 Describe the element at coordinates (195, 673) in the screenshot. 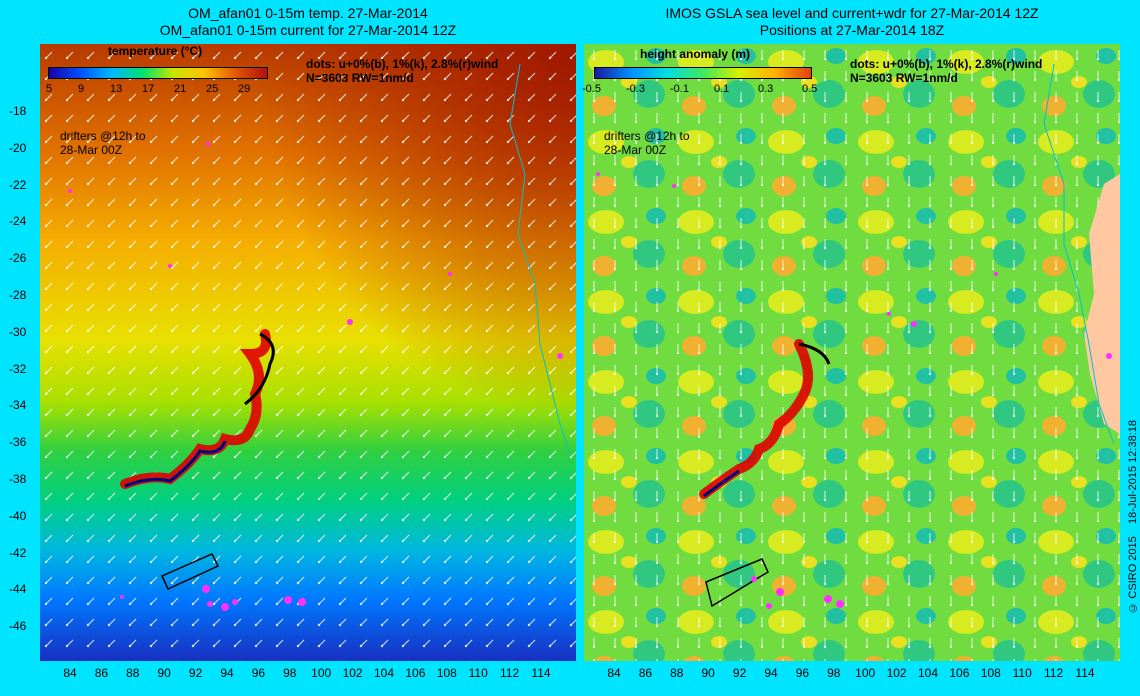

I see `left-lon-tick-label: 92` at that location.